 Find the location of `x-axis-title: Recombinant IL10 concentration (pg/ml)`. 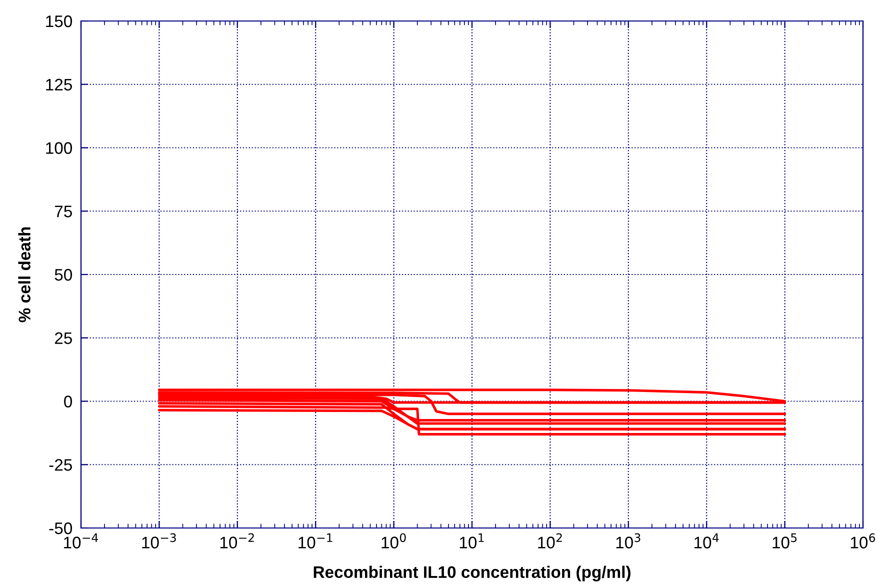

x-axis-title: Recombinant IL10 concentration (pg/ml) is located at coordinates (472, 574).